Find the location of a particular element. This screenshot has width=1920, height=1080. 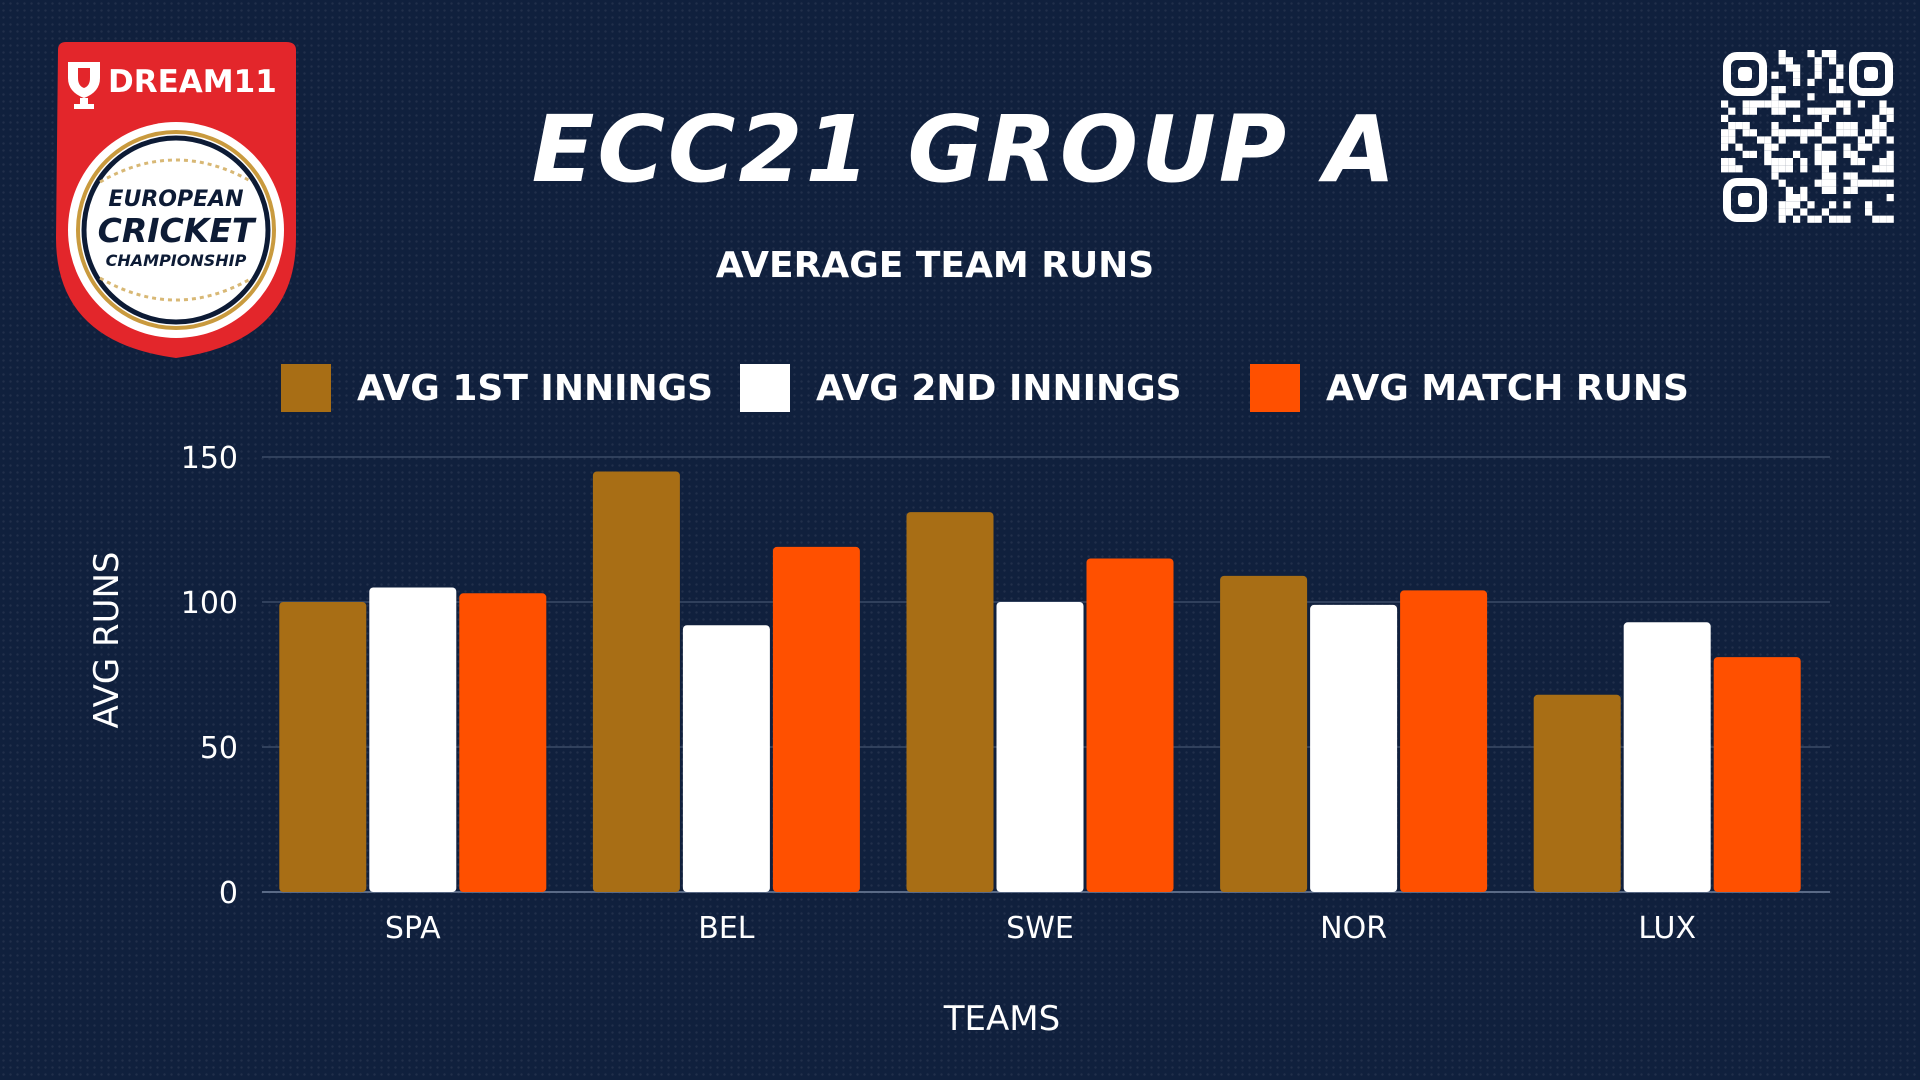

x-tick-label: SPA is located at coordinates (413, 928).